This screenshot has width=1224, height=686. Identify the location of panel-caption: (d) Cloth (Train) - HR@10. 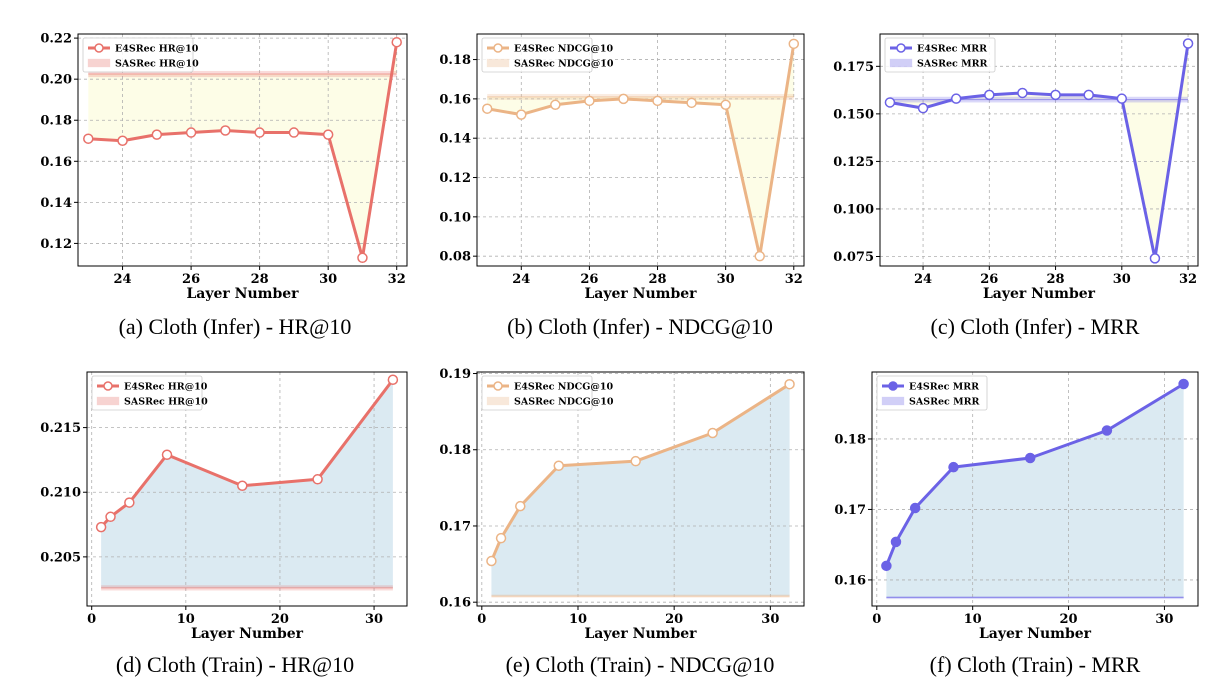
(235, 664).